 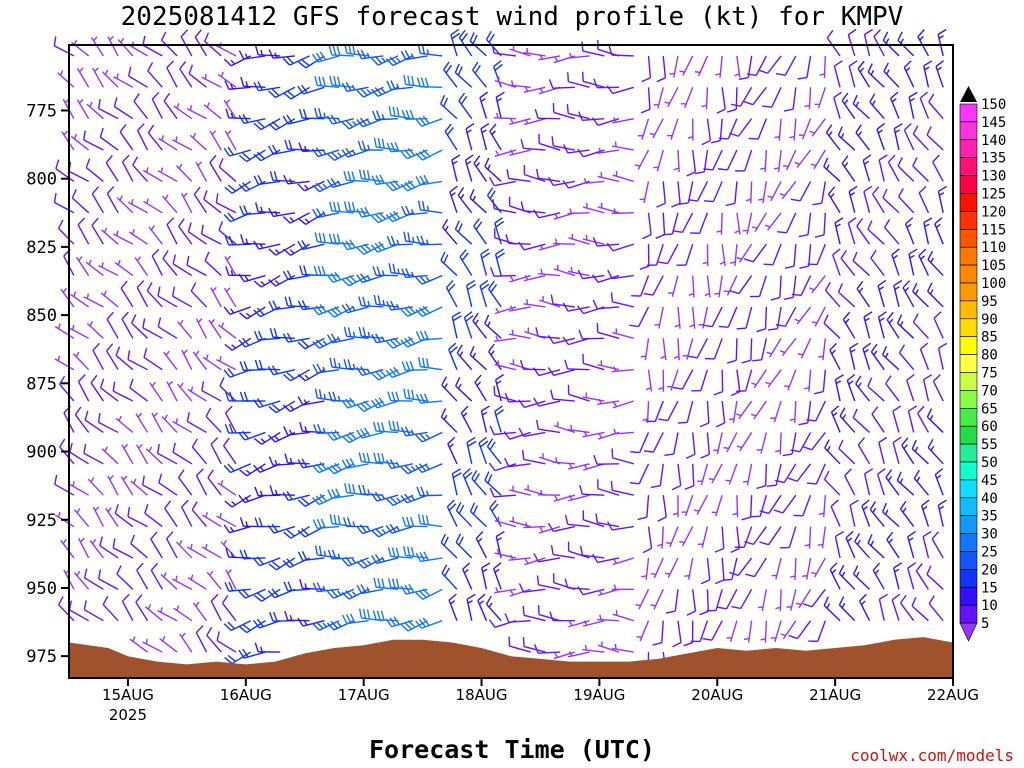 What do you see at coordinates (989, 302) in the screenshot?
I see `colorbar-label: 95` at bounding box center [989, 302].